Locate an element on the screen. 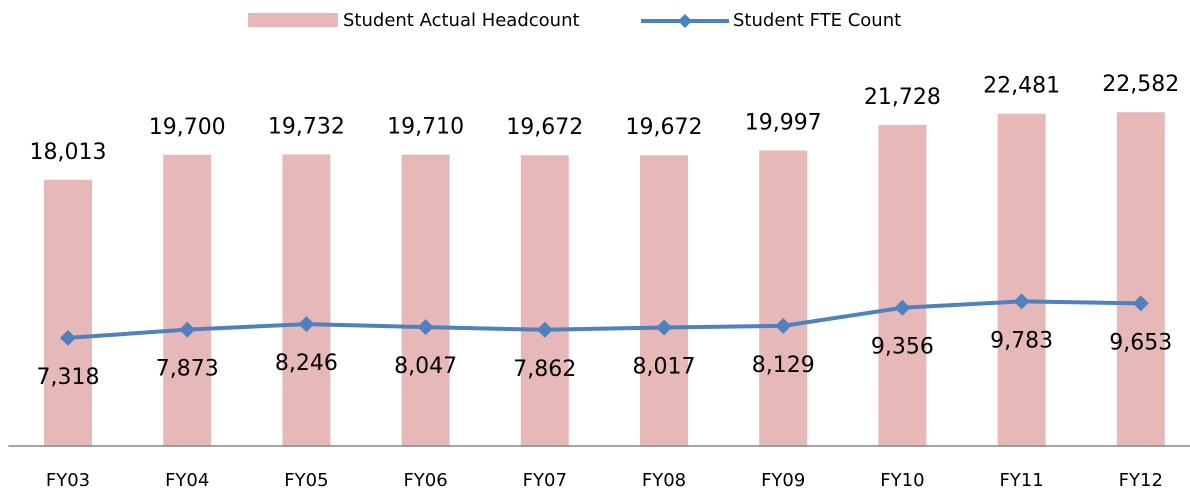  data-label: 18,013 is located at coordinates (68, 152).